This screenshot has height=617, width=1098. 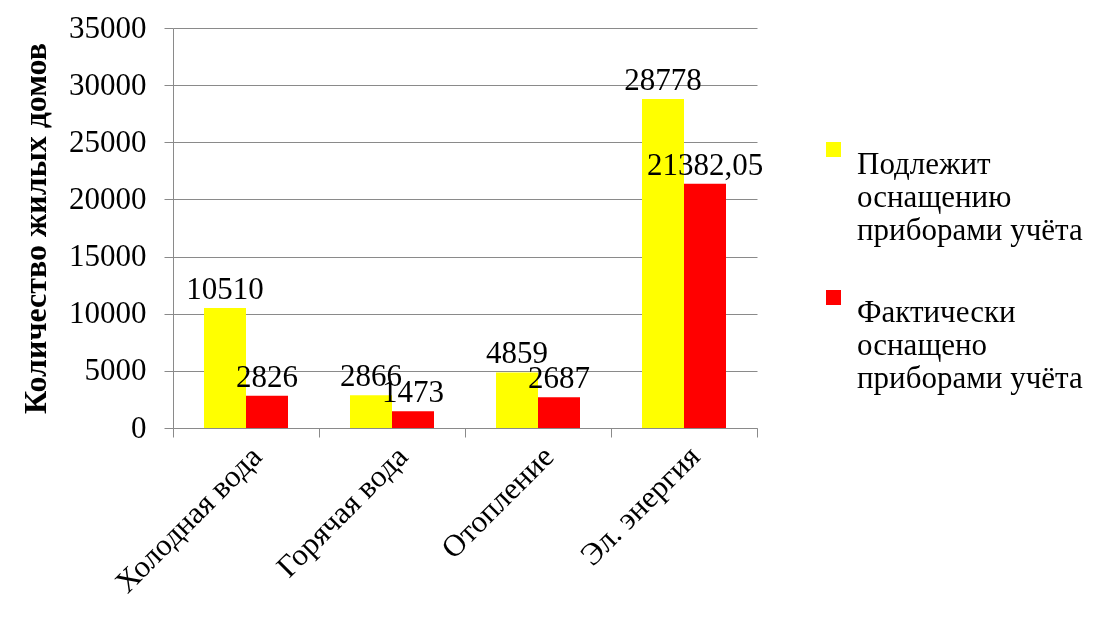 I want to click on y-tick-label: 35000, so click(x=108, y=27).